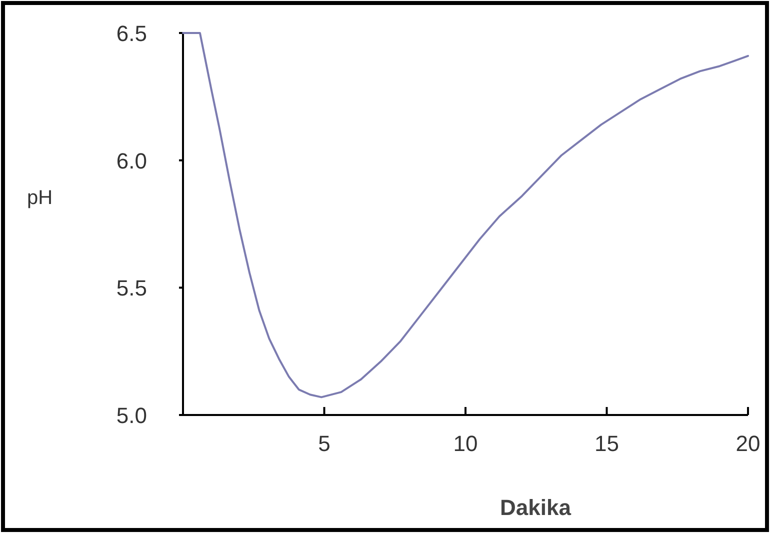 This screenshot has height=533, width=770. What do you see at coordinates (465, 443) in the screenshot?
I see `x-tick-label: 10` at bounding box center [465, 443].